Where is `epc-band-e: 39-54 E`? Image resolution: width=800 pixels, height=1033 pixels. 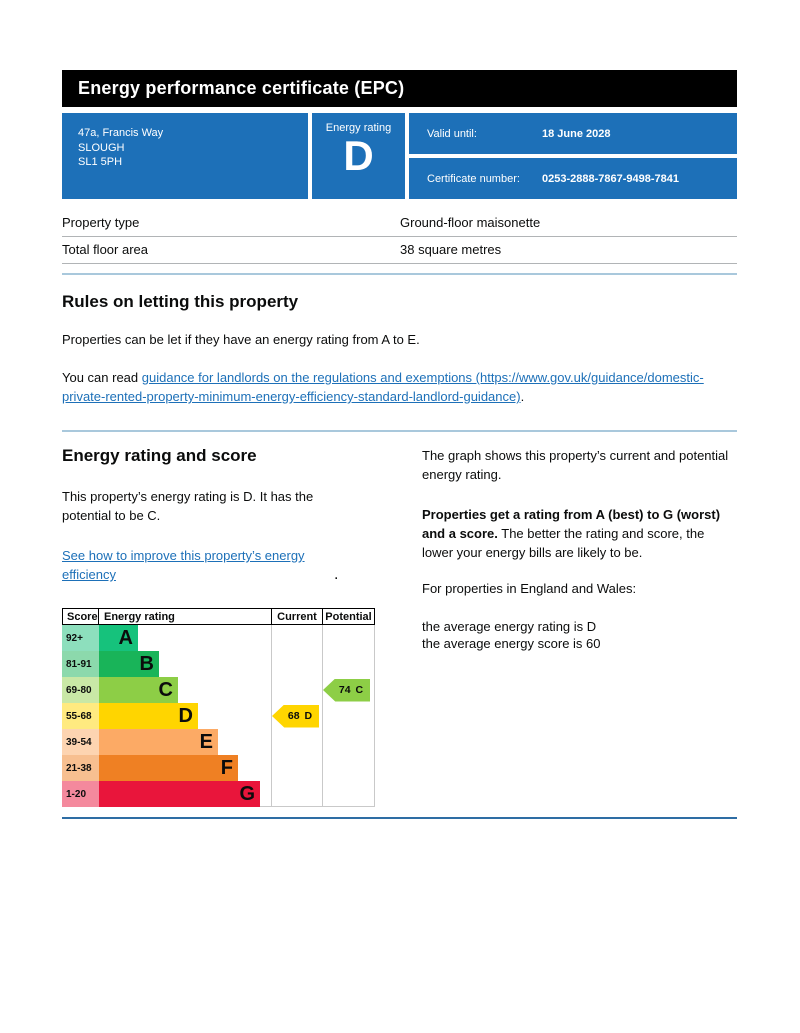
epc-band-e: 39-54 E is located at coordinates (218, 742).